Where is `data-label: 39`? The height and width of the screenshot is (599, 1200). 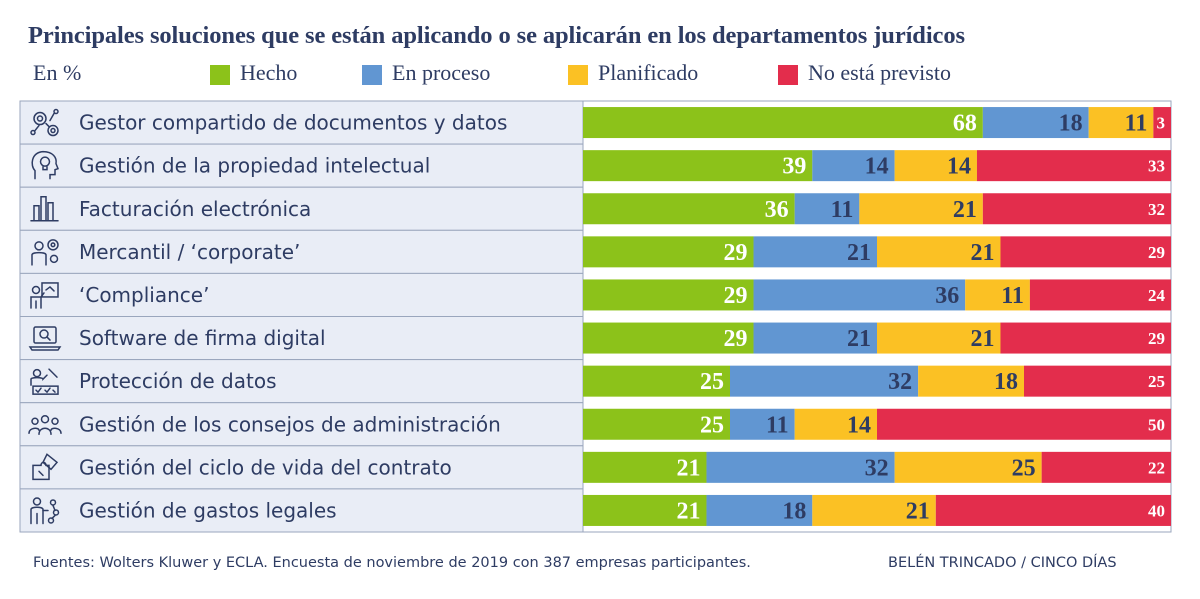 data-label: 39 is located at coordinates (794, 167).